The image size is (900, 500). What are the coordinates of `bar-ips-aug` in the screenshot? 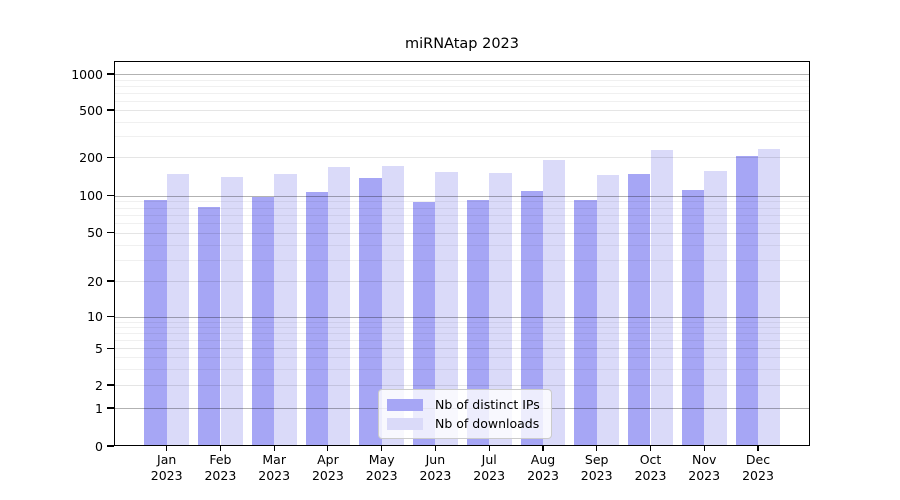 It's located at (531, 318).